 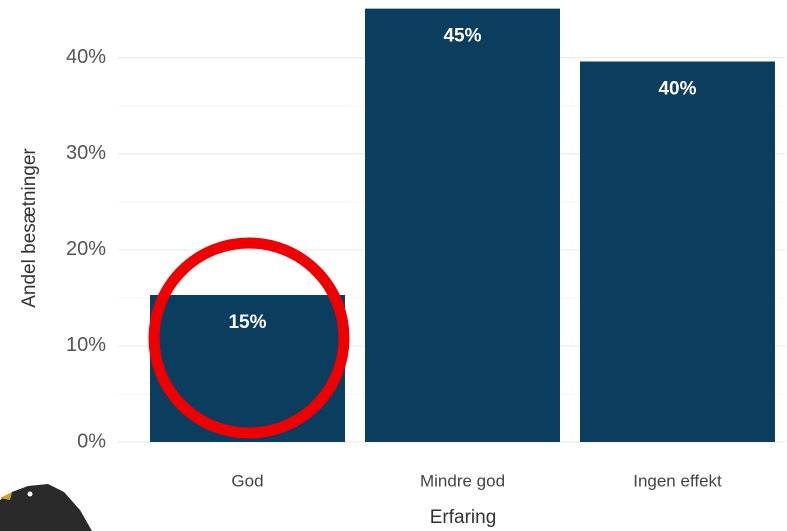 What do you see at coordinates (86, 345) in the screenshot?
I see `y-tick-label: 10%` at bounding box center [86, 345].